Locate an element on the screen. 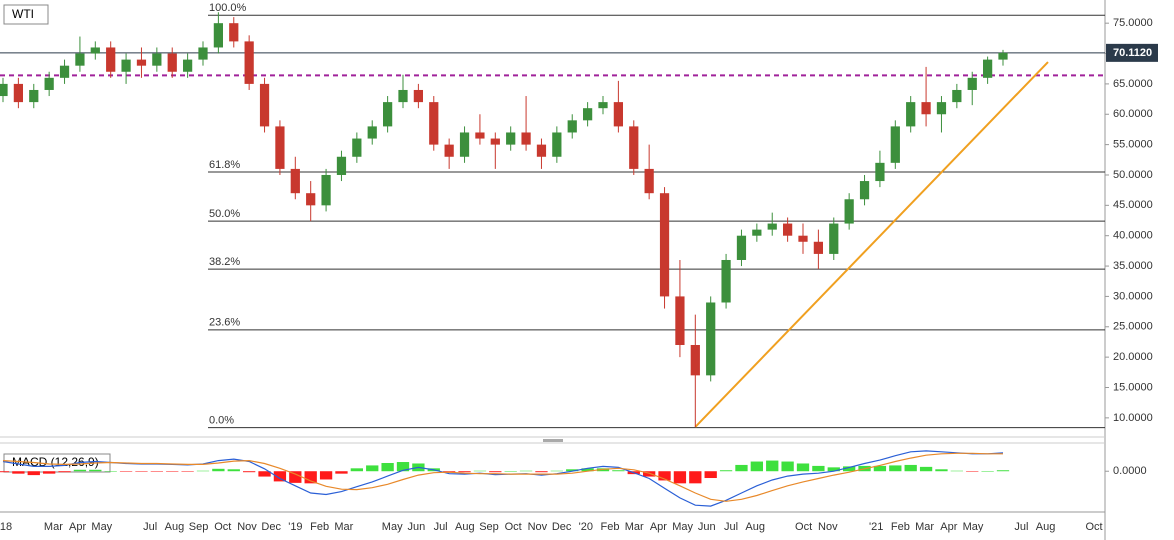 This screenshot has width=1174, height=540. macd-title: MACD (12,26,9) is located at coordinates (55, 462).